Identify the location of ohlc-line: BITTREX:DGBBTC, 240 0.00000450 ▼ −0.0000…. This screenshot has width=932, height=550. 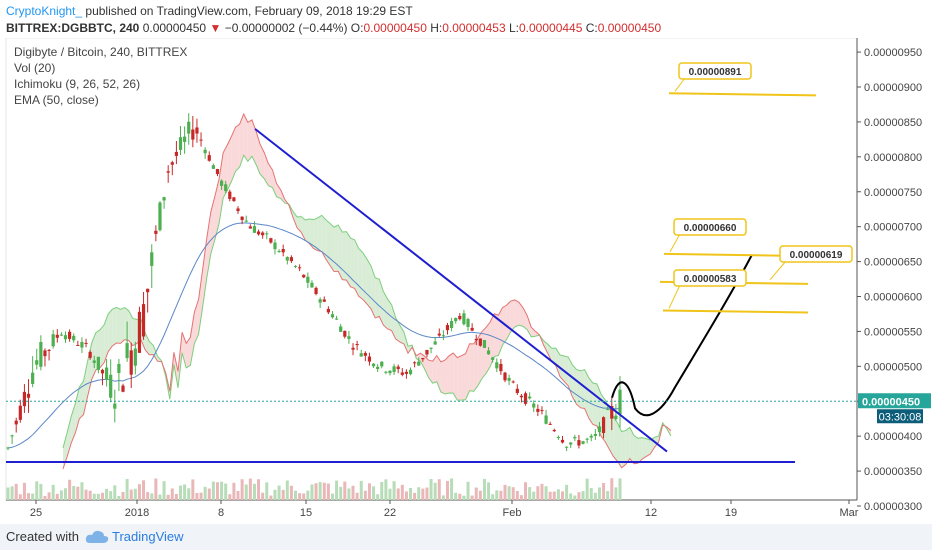
(333, 28).